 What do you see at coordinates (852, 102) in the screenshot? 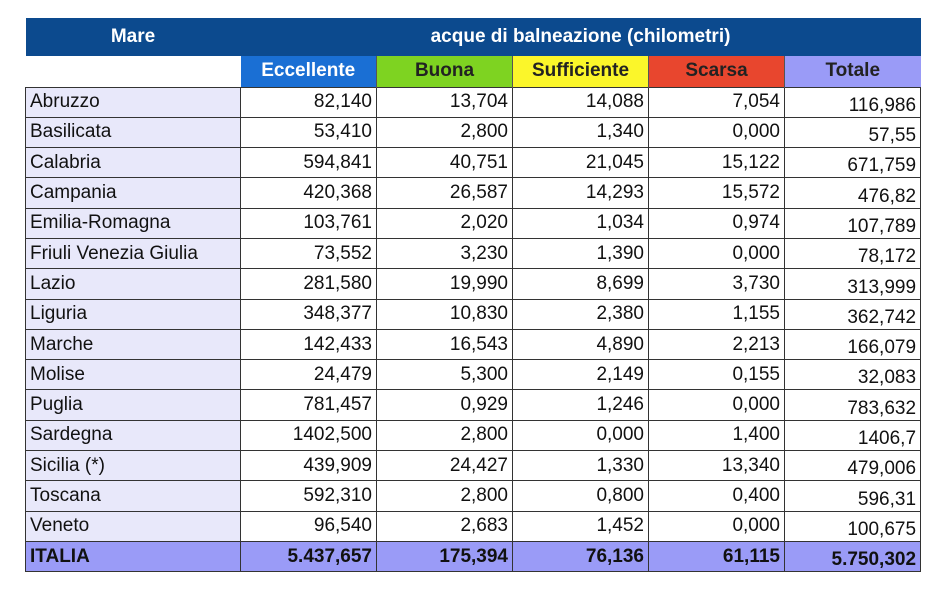
I see `cell-totale: 116,986` at bounding box center [852, 102].